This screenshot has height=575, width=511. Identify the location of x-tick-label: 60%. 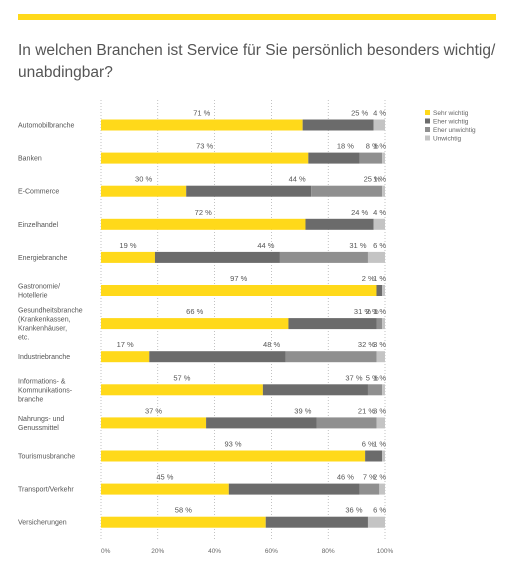
(271, 551).